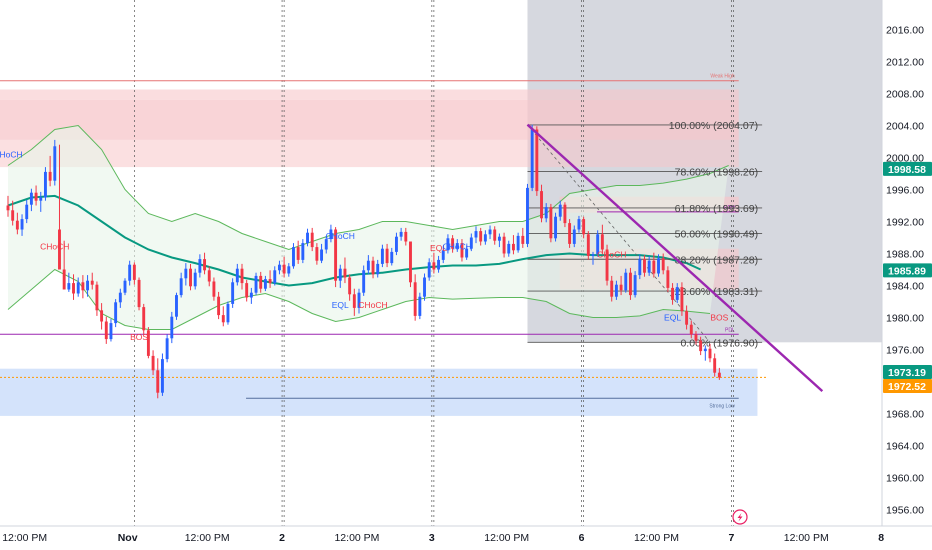  I want to click on level-label: Strong Low, so click(722, 406).